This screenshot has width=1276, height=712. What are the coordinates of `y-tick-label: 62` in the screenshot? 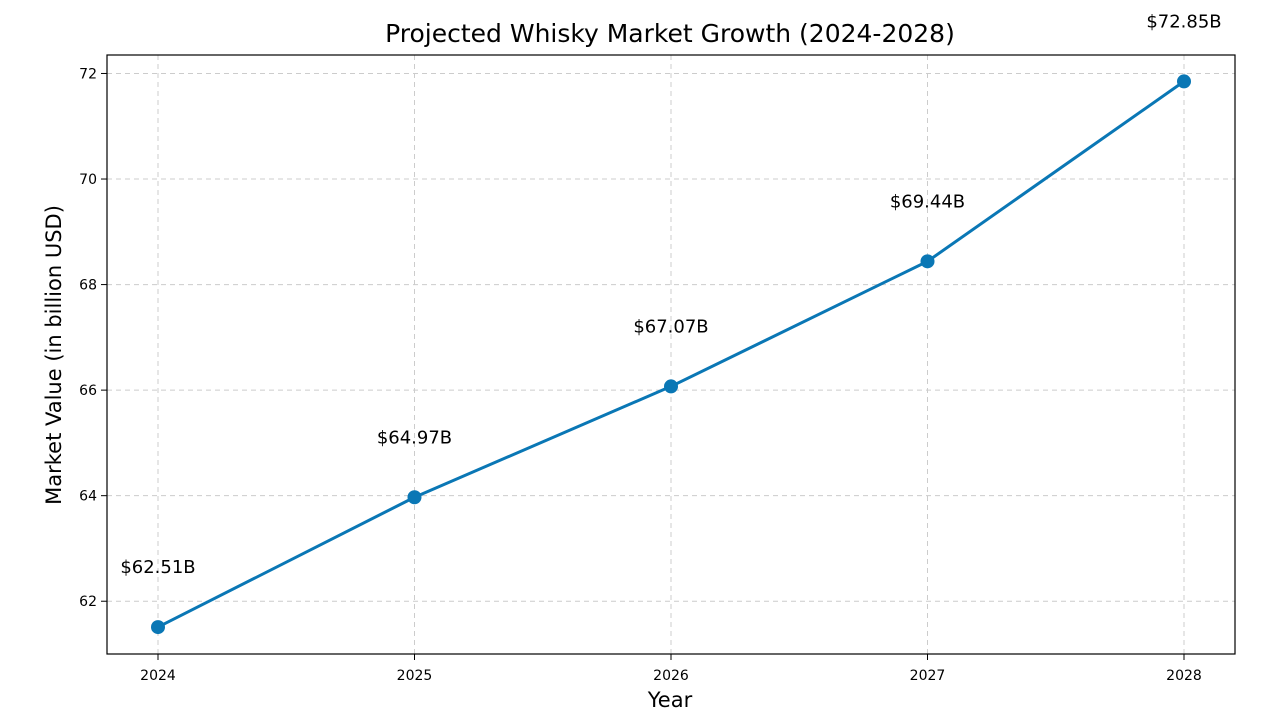 It's located at (88, 602).